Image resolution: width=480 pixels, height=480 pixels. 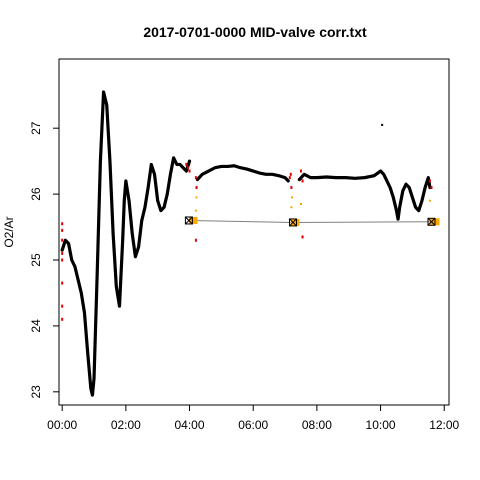 I want to click on outlier-point, so click(x=382, y=124).